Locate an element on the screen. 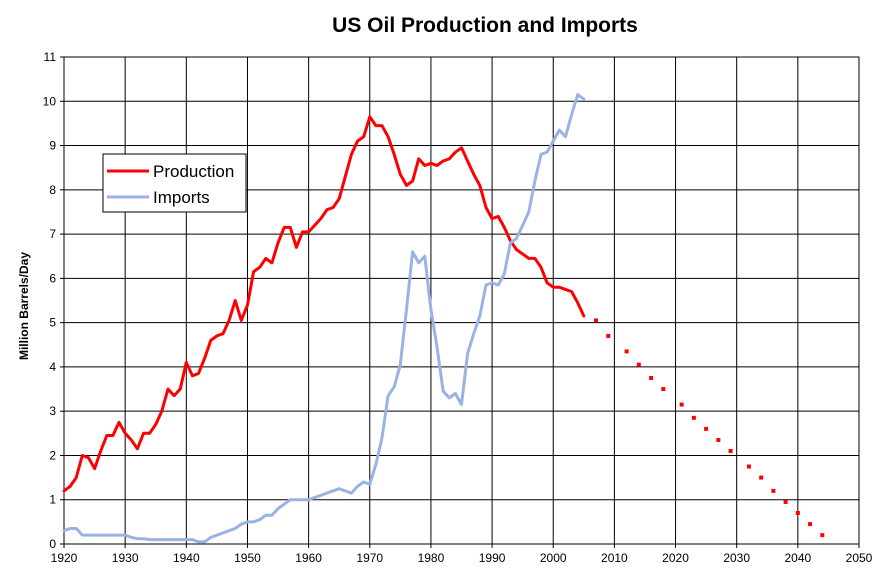  x-tick-label: 1940 is located at coordinates (186, 558).